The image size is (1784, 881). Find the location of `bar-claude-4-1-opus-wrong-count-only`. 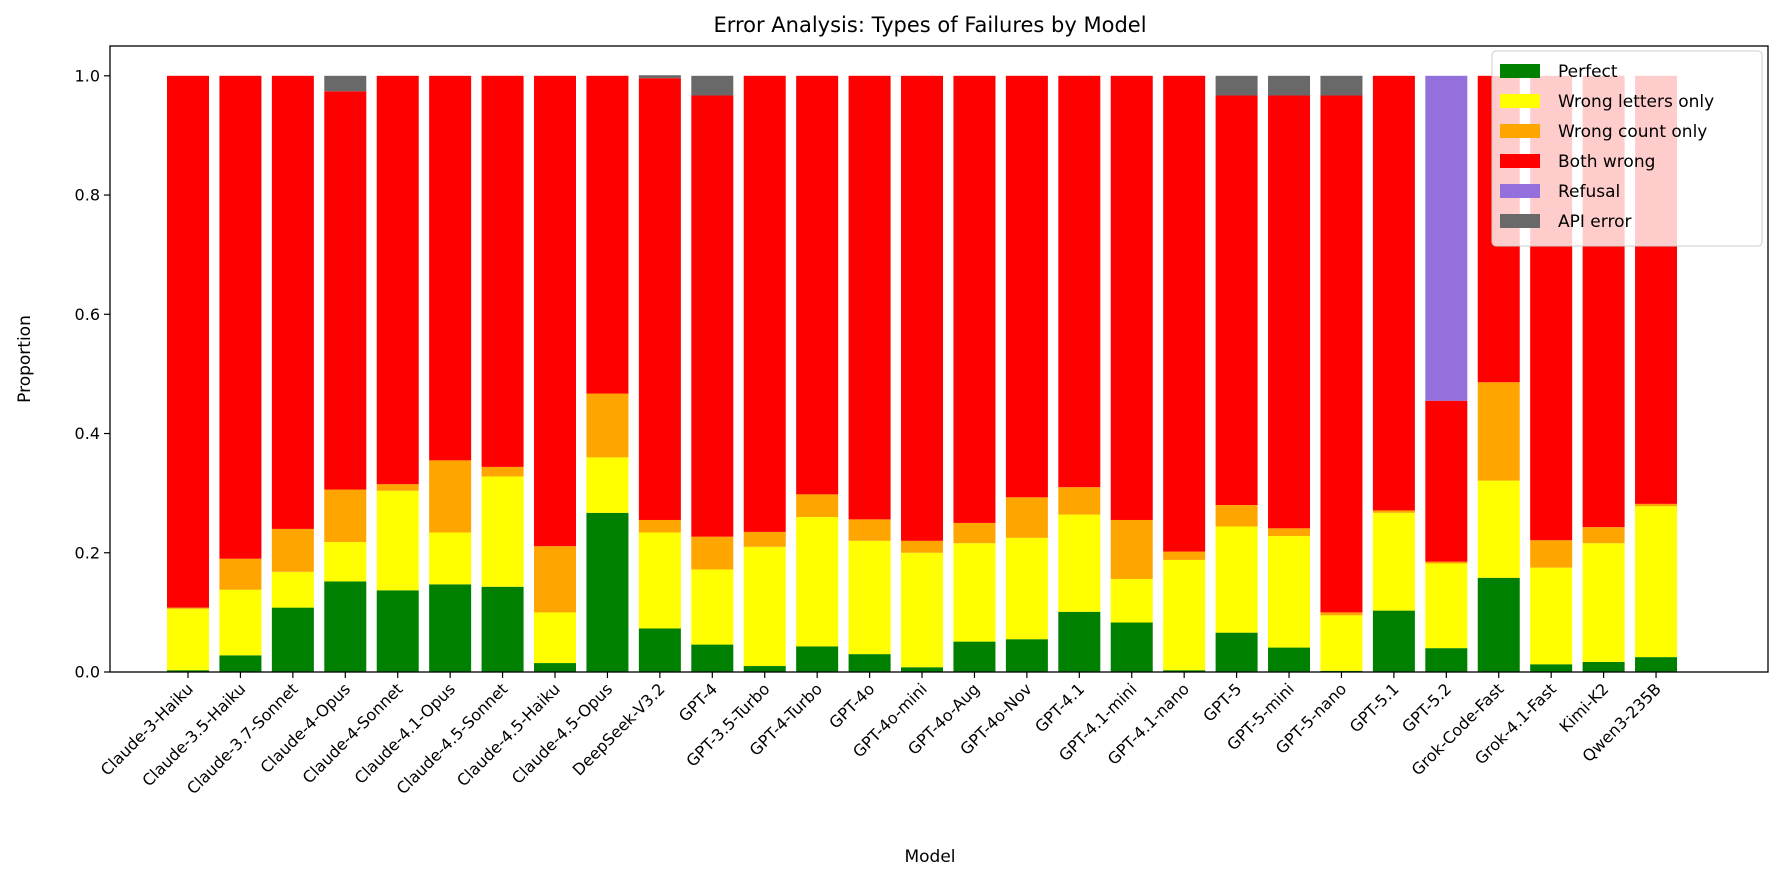

bar-claude-4-1-opus-wrong-count-only is located at coordinates (450, 496).